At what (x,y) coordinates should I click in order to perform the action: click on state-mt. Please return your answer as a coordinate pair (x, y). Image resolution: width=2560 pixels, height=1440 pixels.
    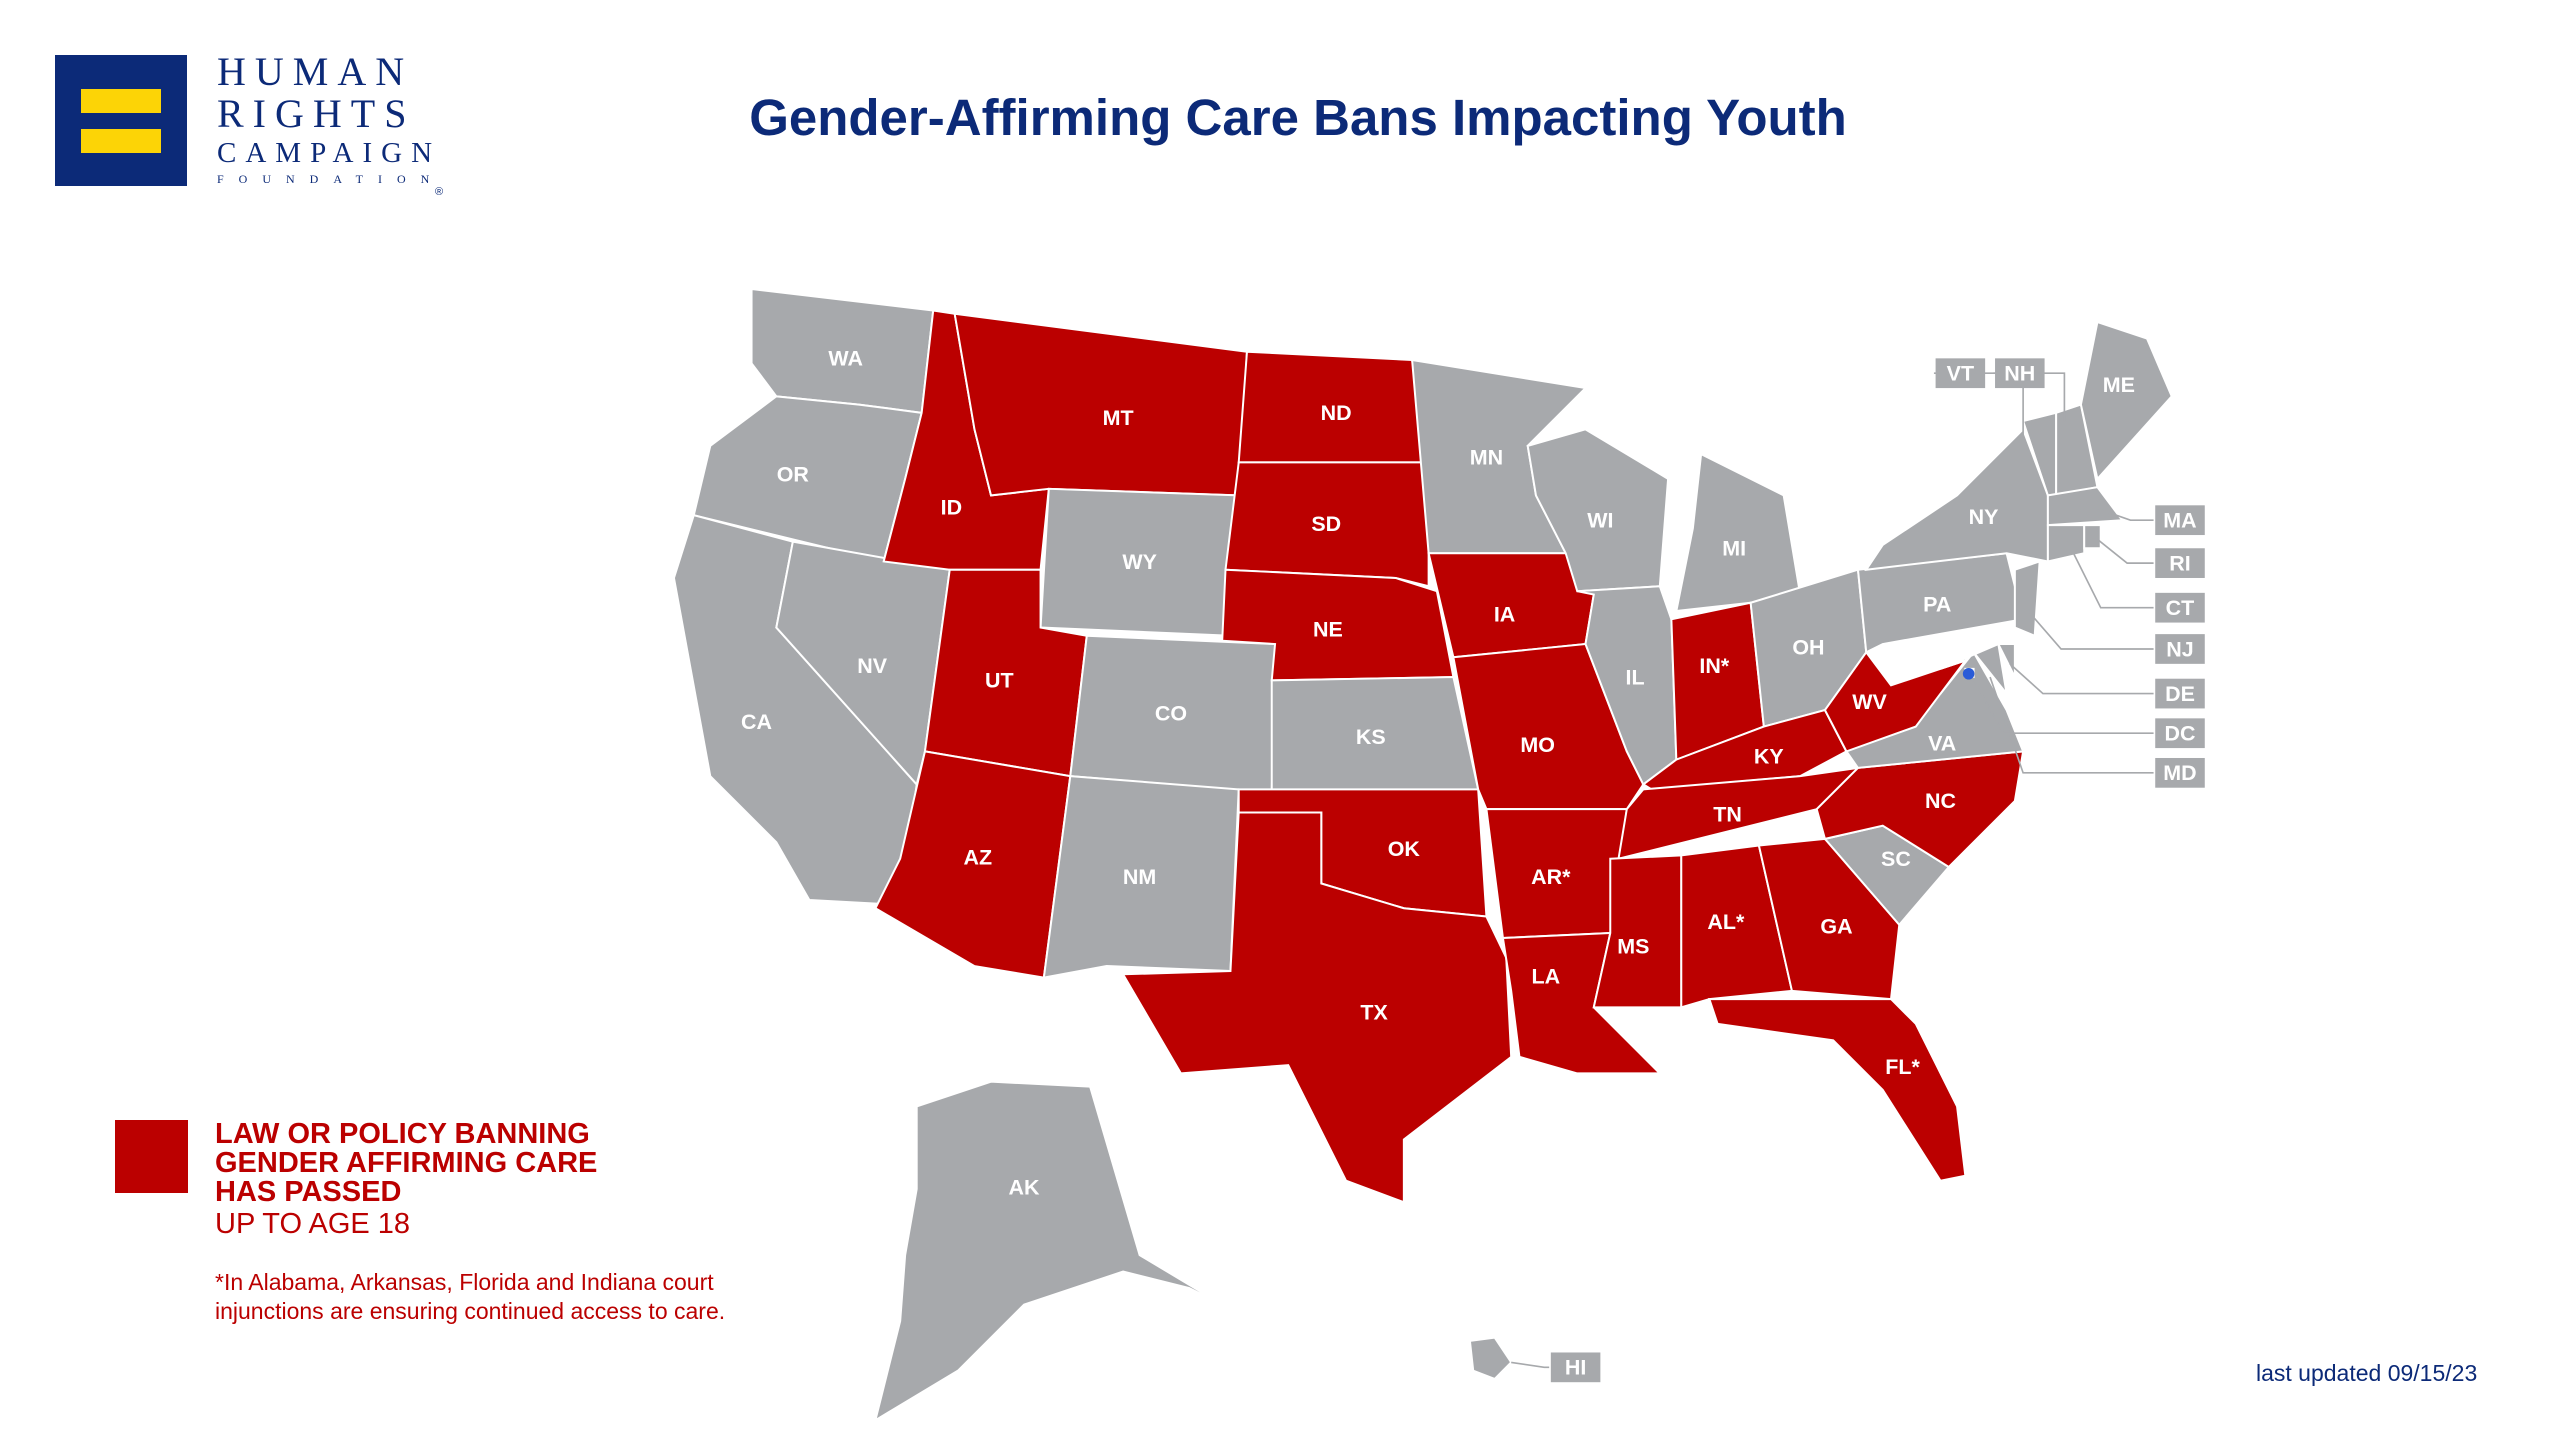
    Looking at the image, I should click on (1101, 404).